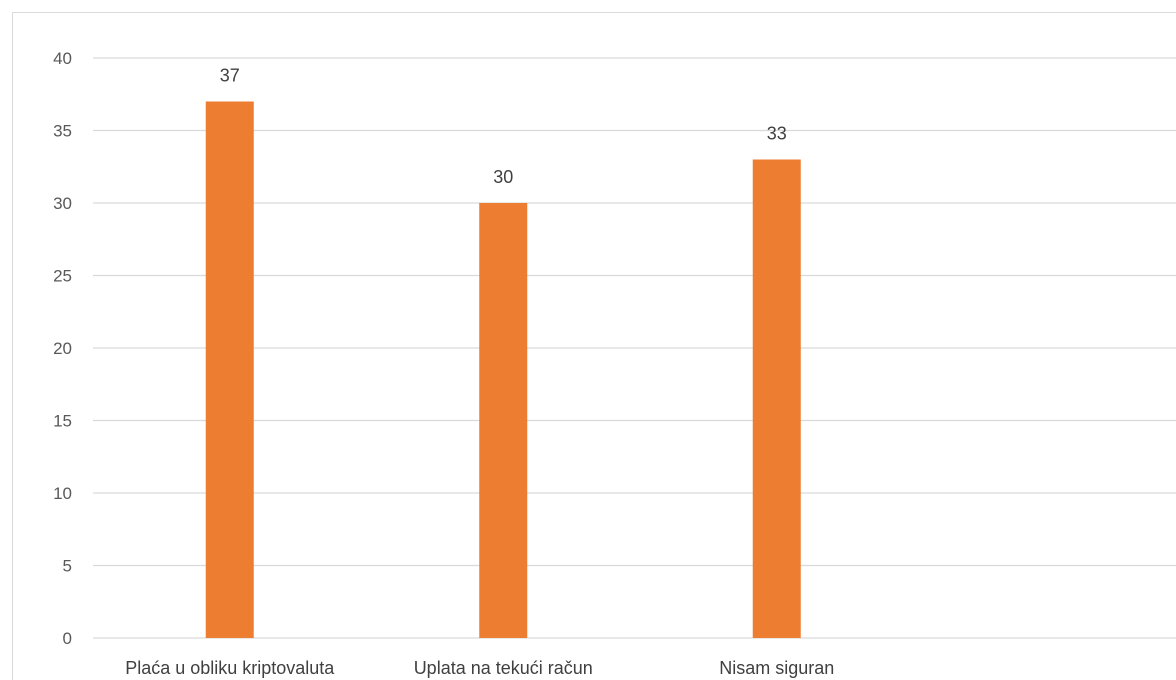 This screenshot has width=1176, height=680. I want to click on y-axis-ticks: 0 5 10 15 20 25 30 35 40, so click(62, 348).